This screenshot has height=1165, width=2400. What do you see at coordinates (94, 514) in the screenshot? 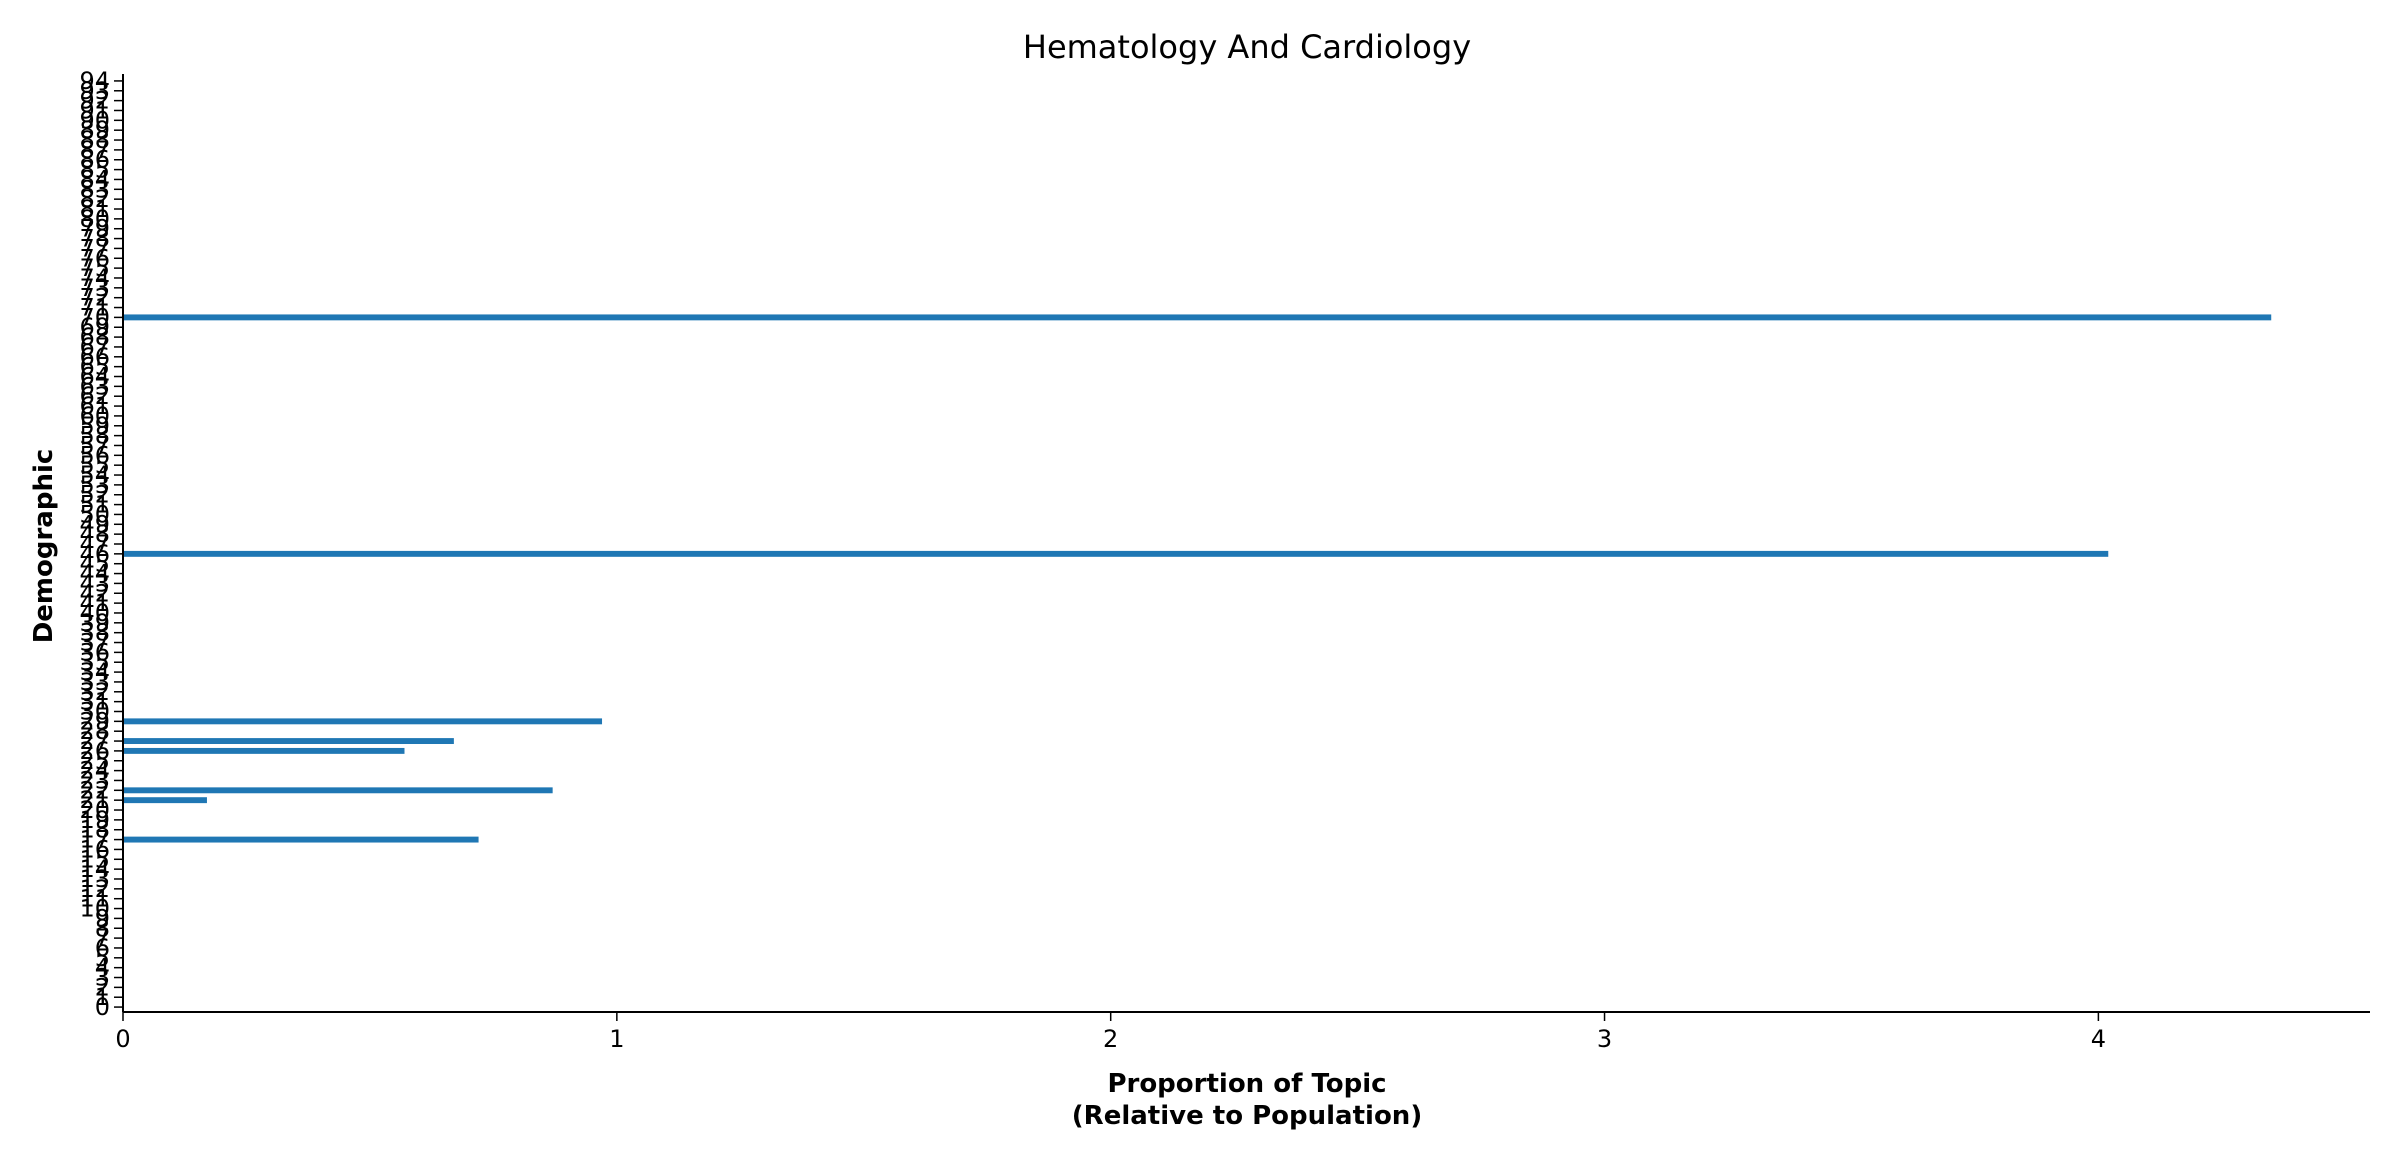
I see `y-tick-label-50: 50` at bounding box center [94, 514].